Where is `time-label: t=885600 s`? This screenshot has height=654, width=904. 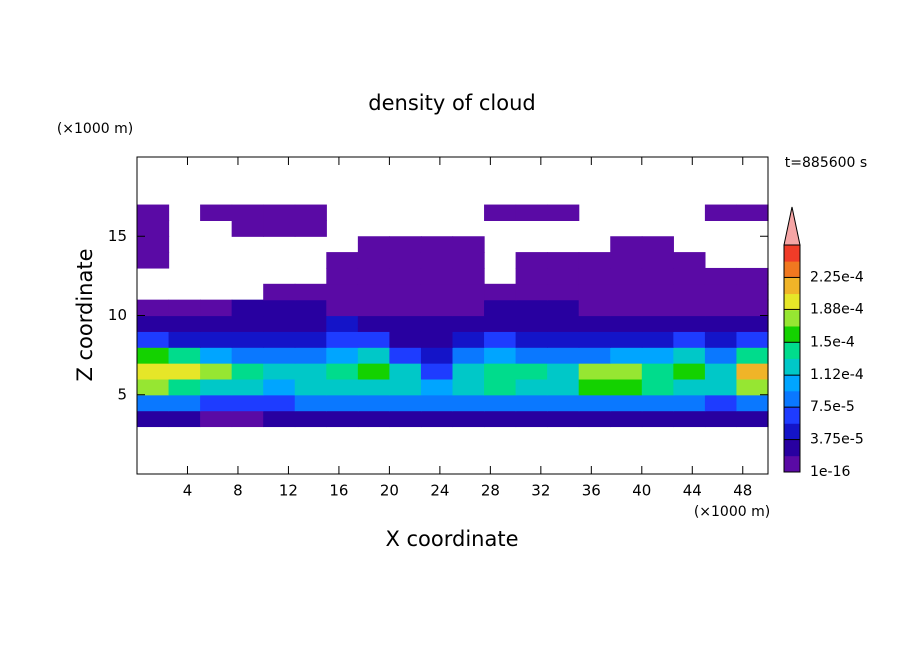
time-label: t=885600 s is located at coordinates (826, 163).